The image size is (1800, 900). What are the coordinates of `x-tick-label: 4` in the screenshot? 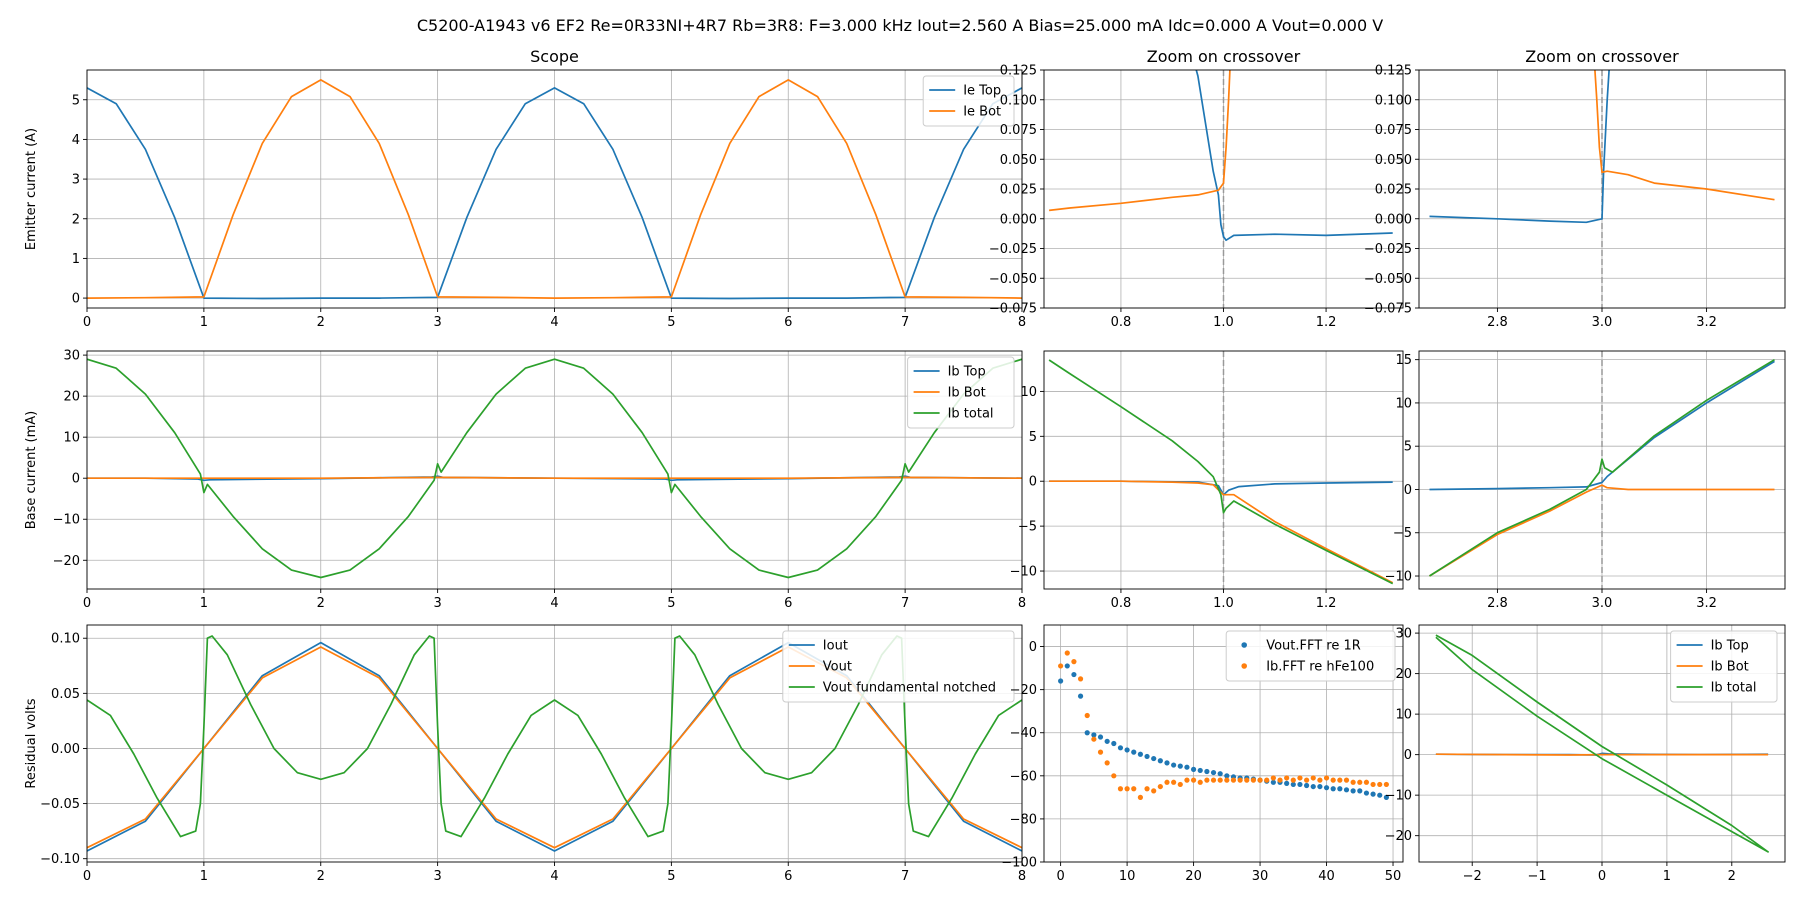 It's located at (554, 322).